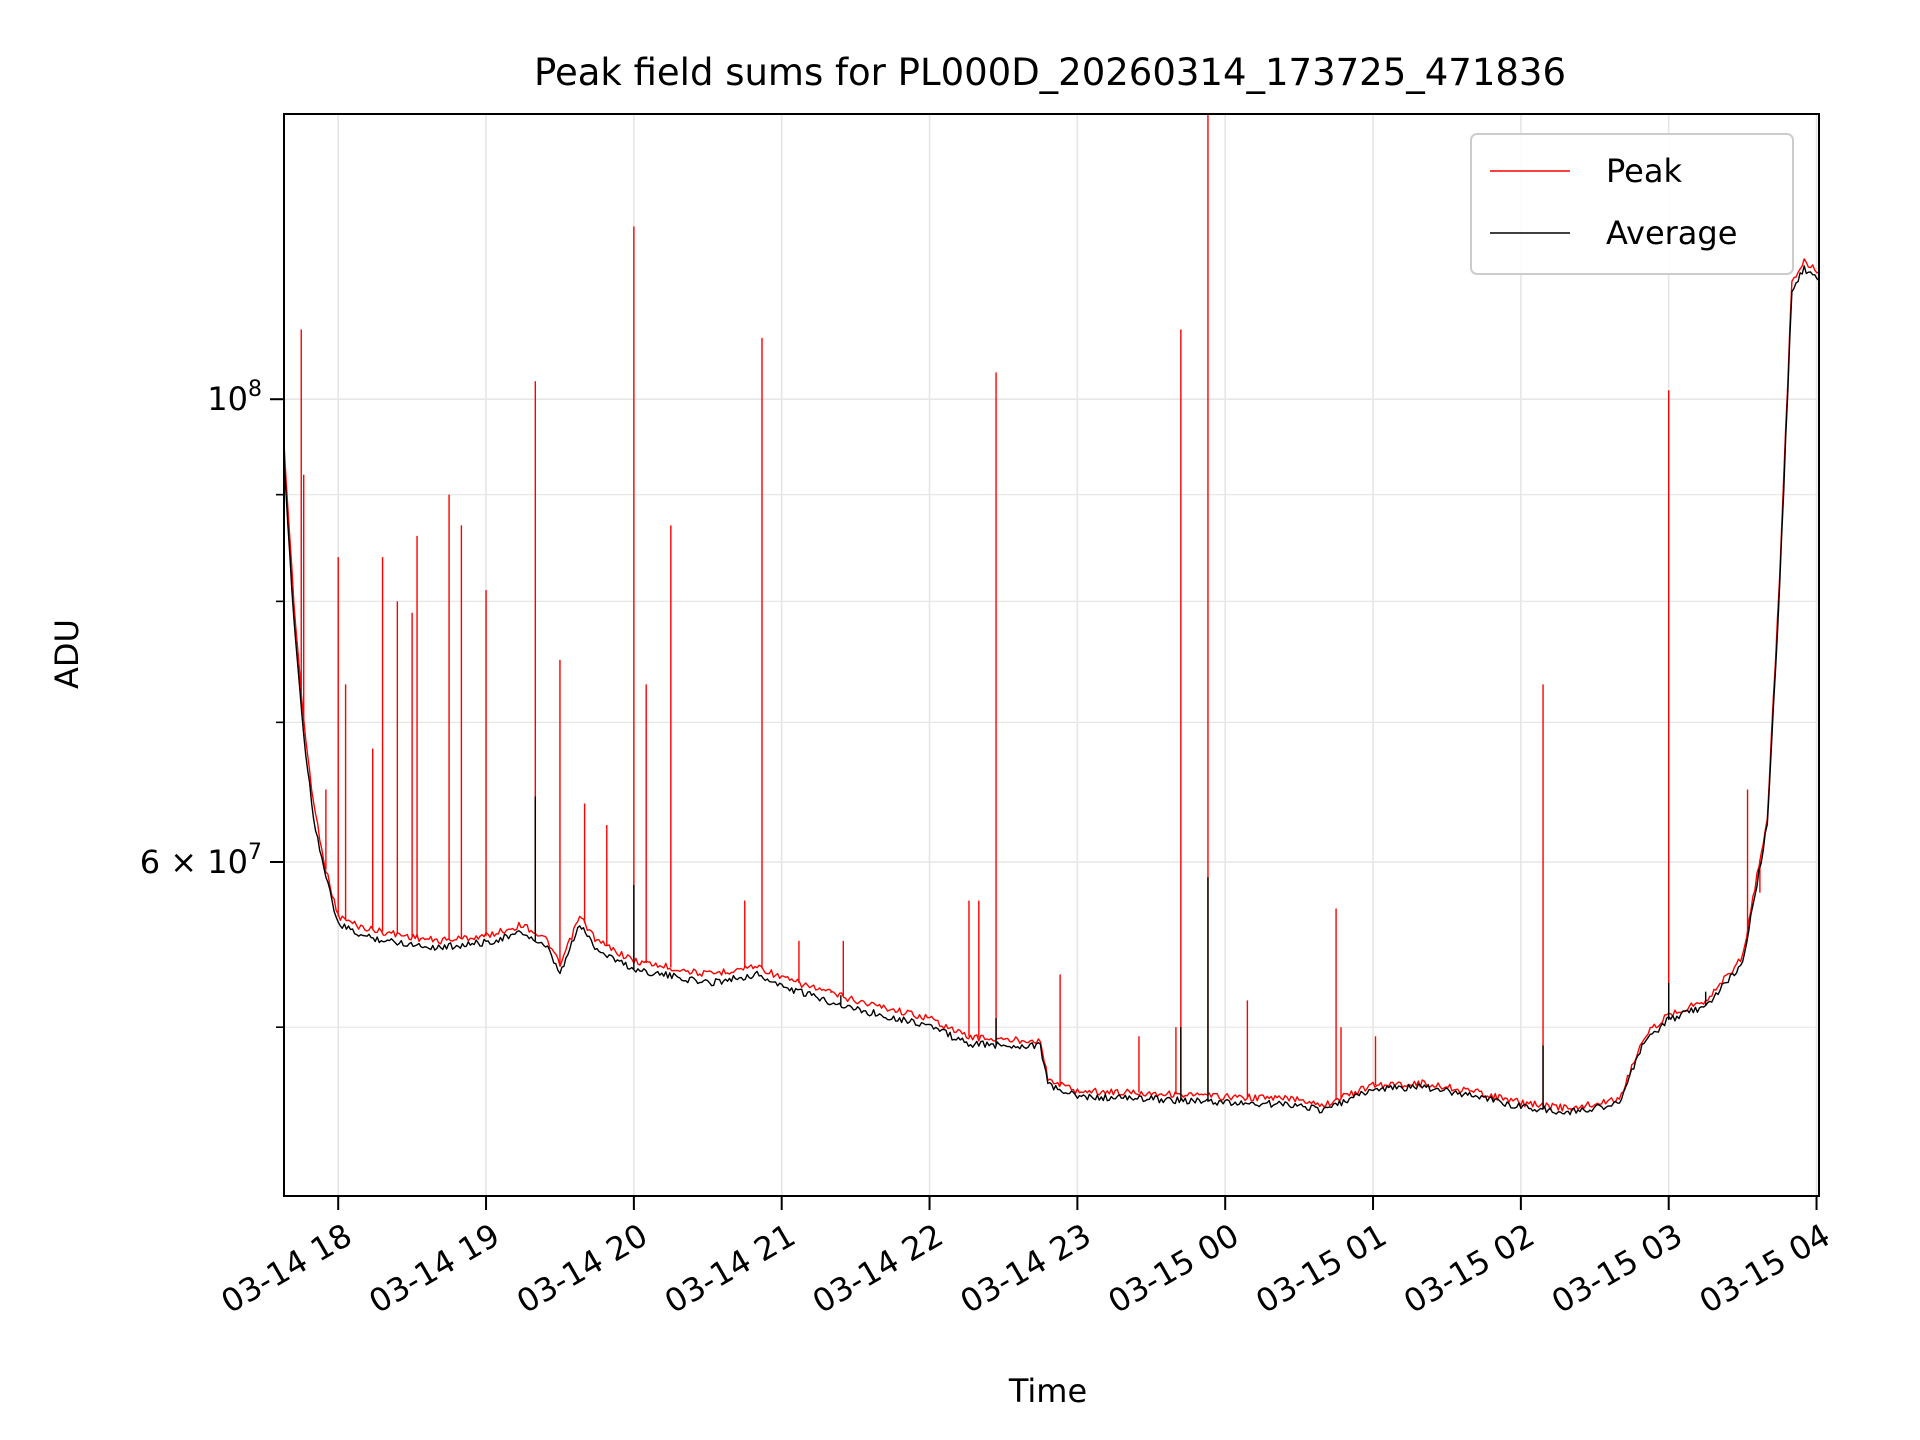 The height and width of the screenshot is (1440, 1920). Describe the element at coordinates (212, 702) in the screenshot. I see `y-axis-ticks: 6 × 107 108` at that location.